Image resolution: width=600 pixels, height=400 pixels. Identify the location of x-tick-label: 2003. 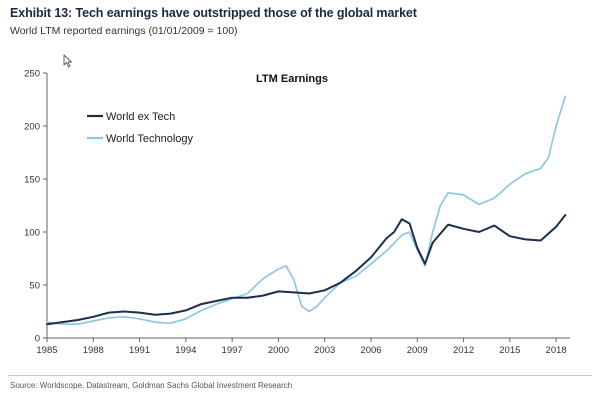
(324, 350).